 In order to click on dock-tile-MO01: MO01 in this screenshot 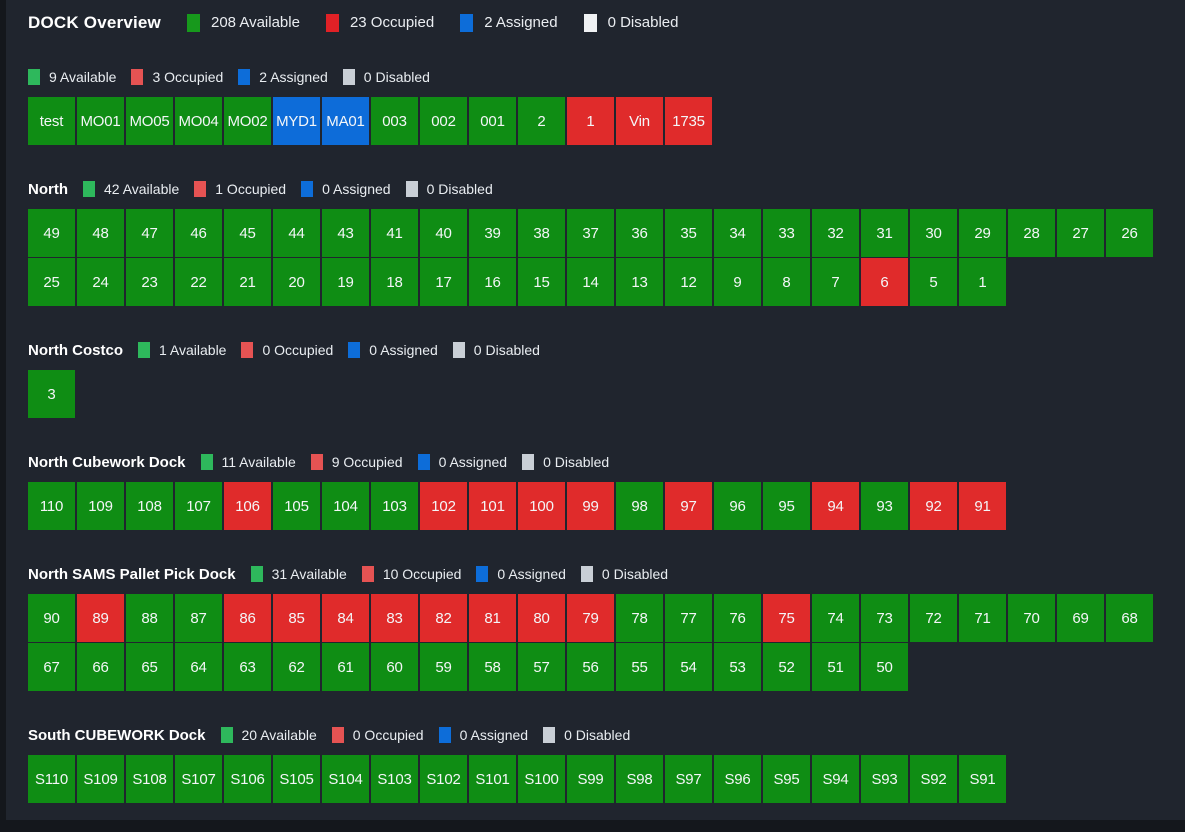, I will do `click(100, 121)`.